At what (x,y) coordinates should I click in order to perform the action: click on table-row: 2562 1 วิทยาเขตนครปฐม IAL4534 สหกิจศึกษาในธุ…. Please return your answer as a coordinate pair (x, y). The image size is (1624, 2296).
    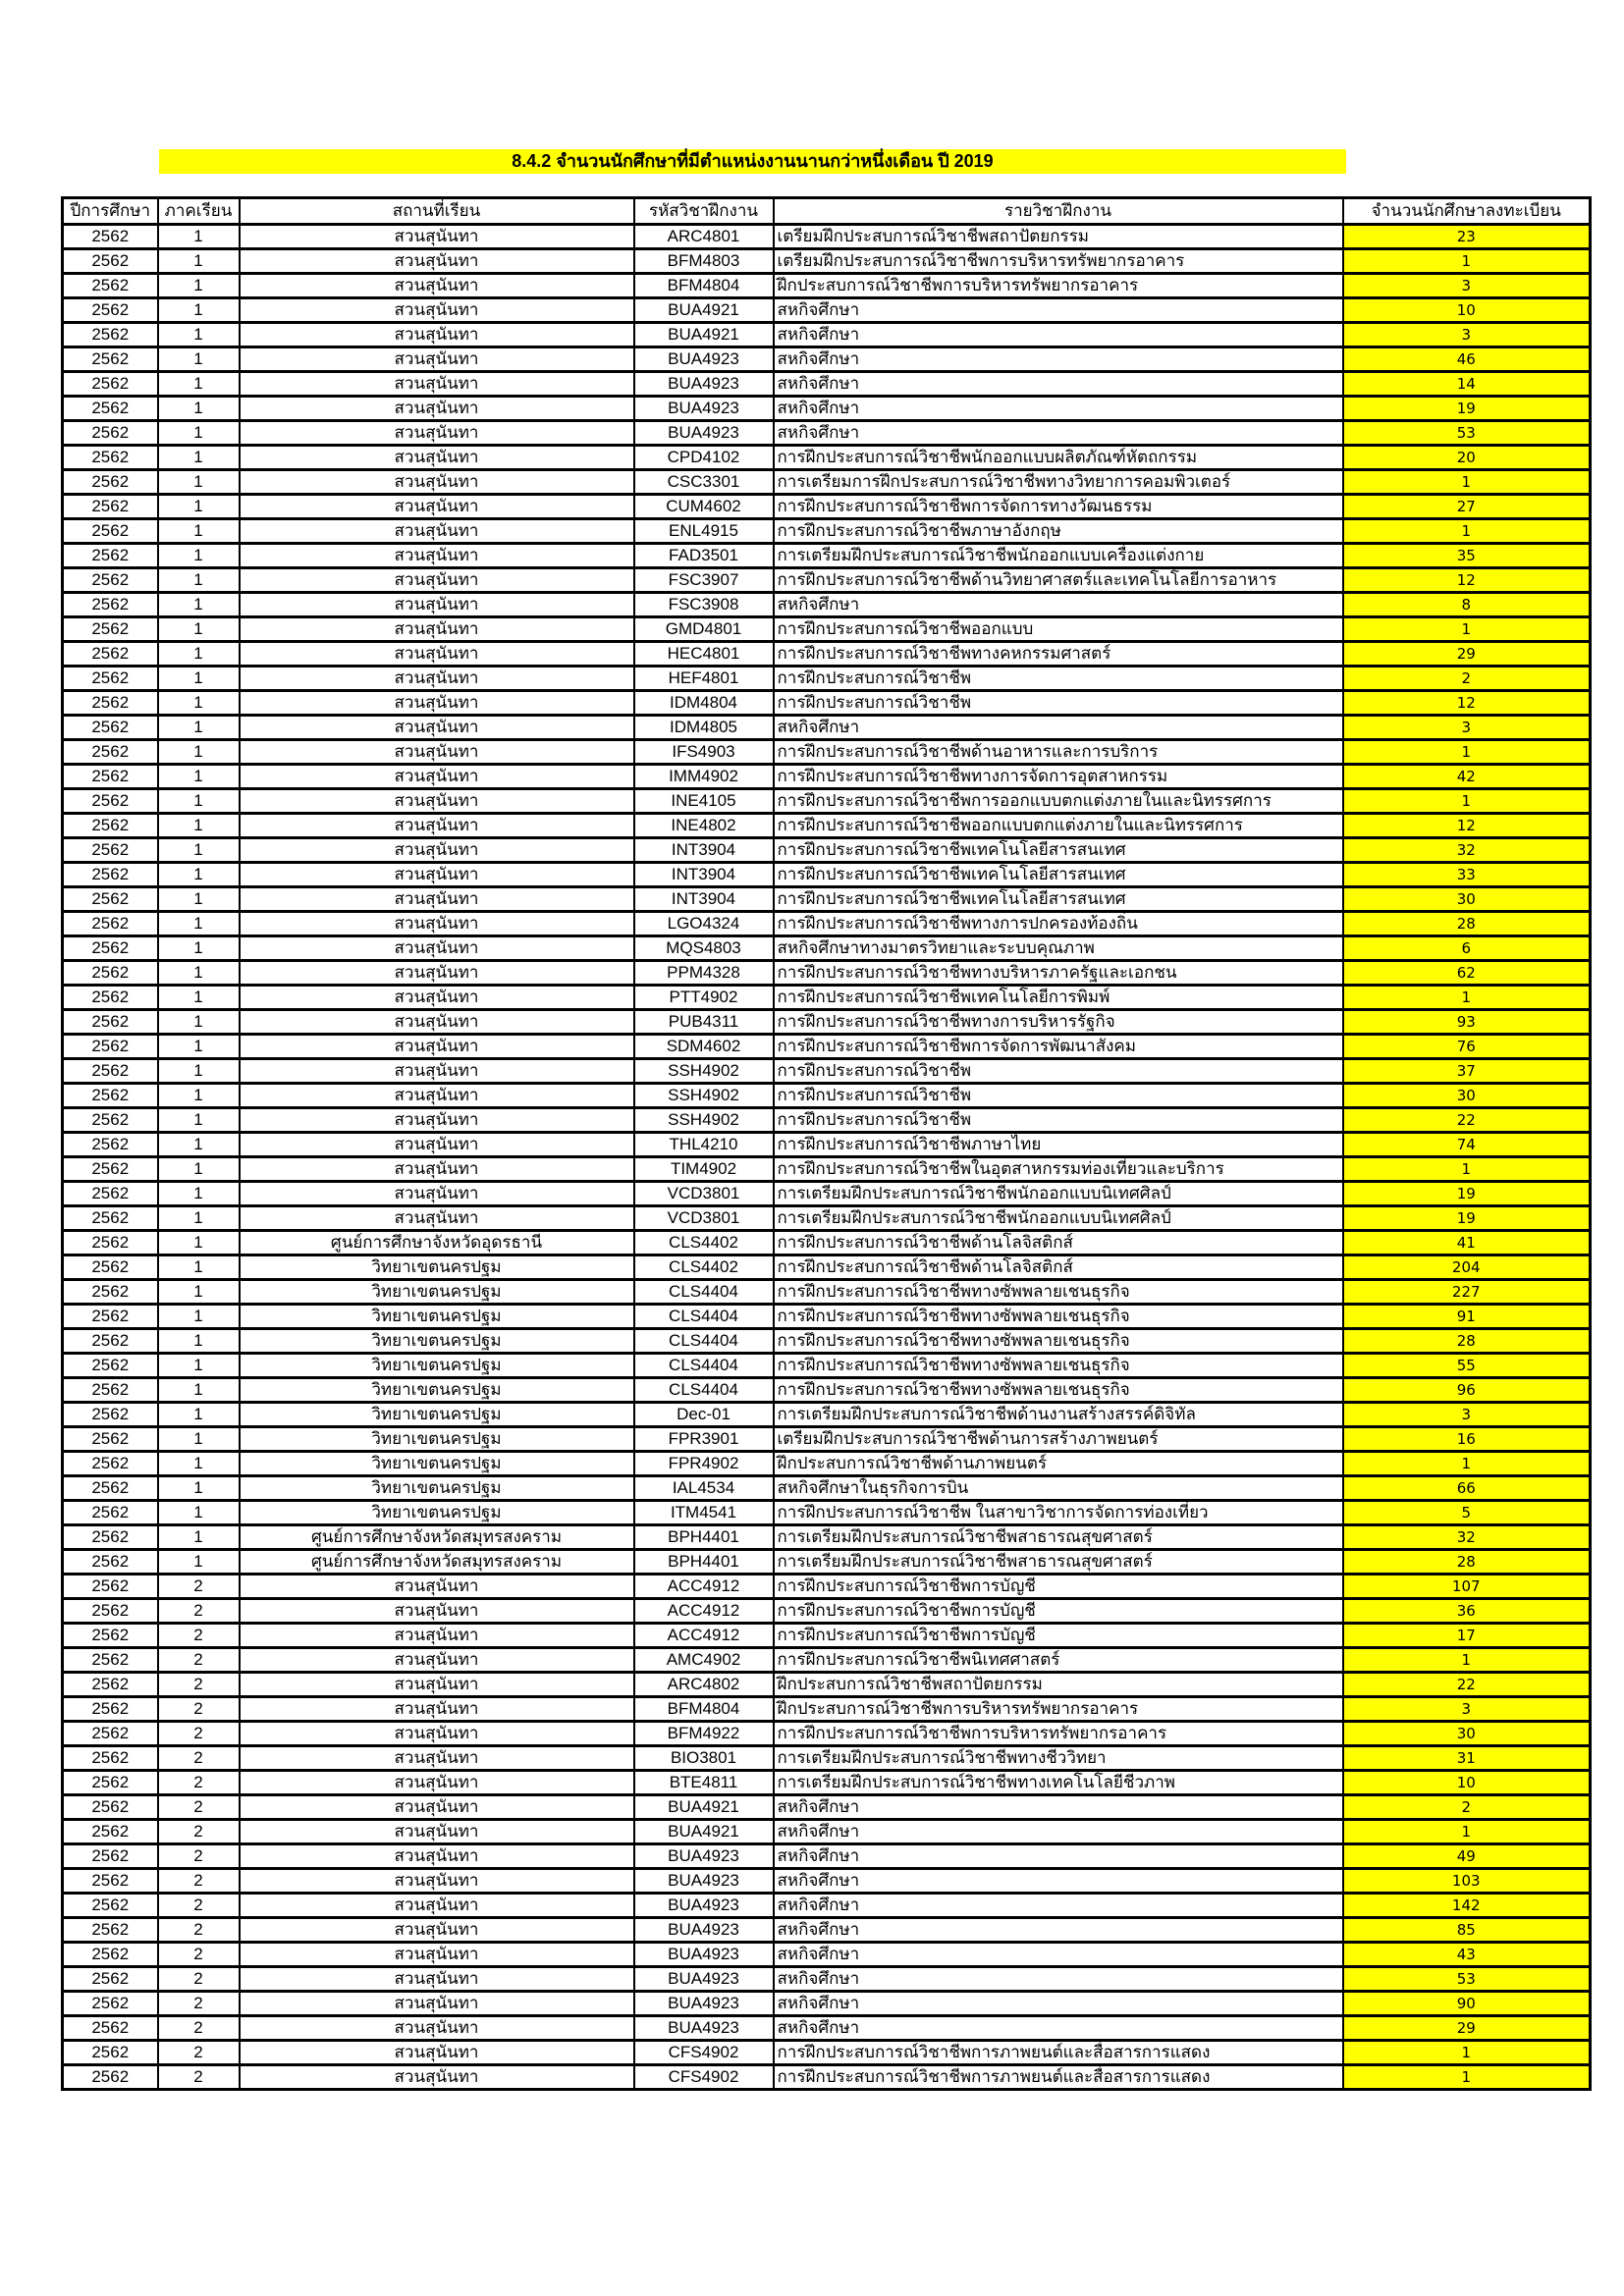
    Looking at the image, I should click on (826, 1488).